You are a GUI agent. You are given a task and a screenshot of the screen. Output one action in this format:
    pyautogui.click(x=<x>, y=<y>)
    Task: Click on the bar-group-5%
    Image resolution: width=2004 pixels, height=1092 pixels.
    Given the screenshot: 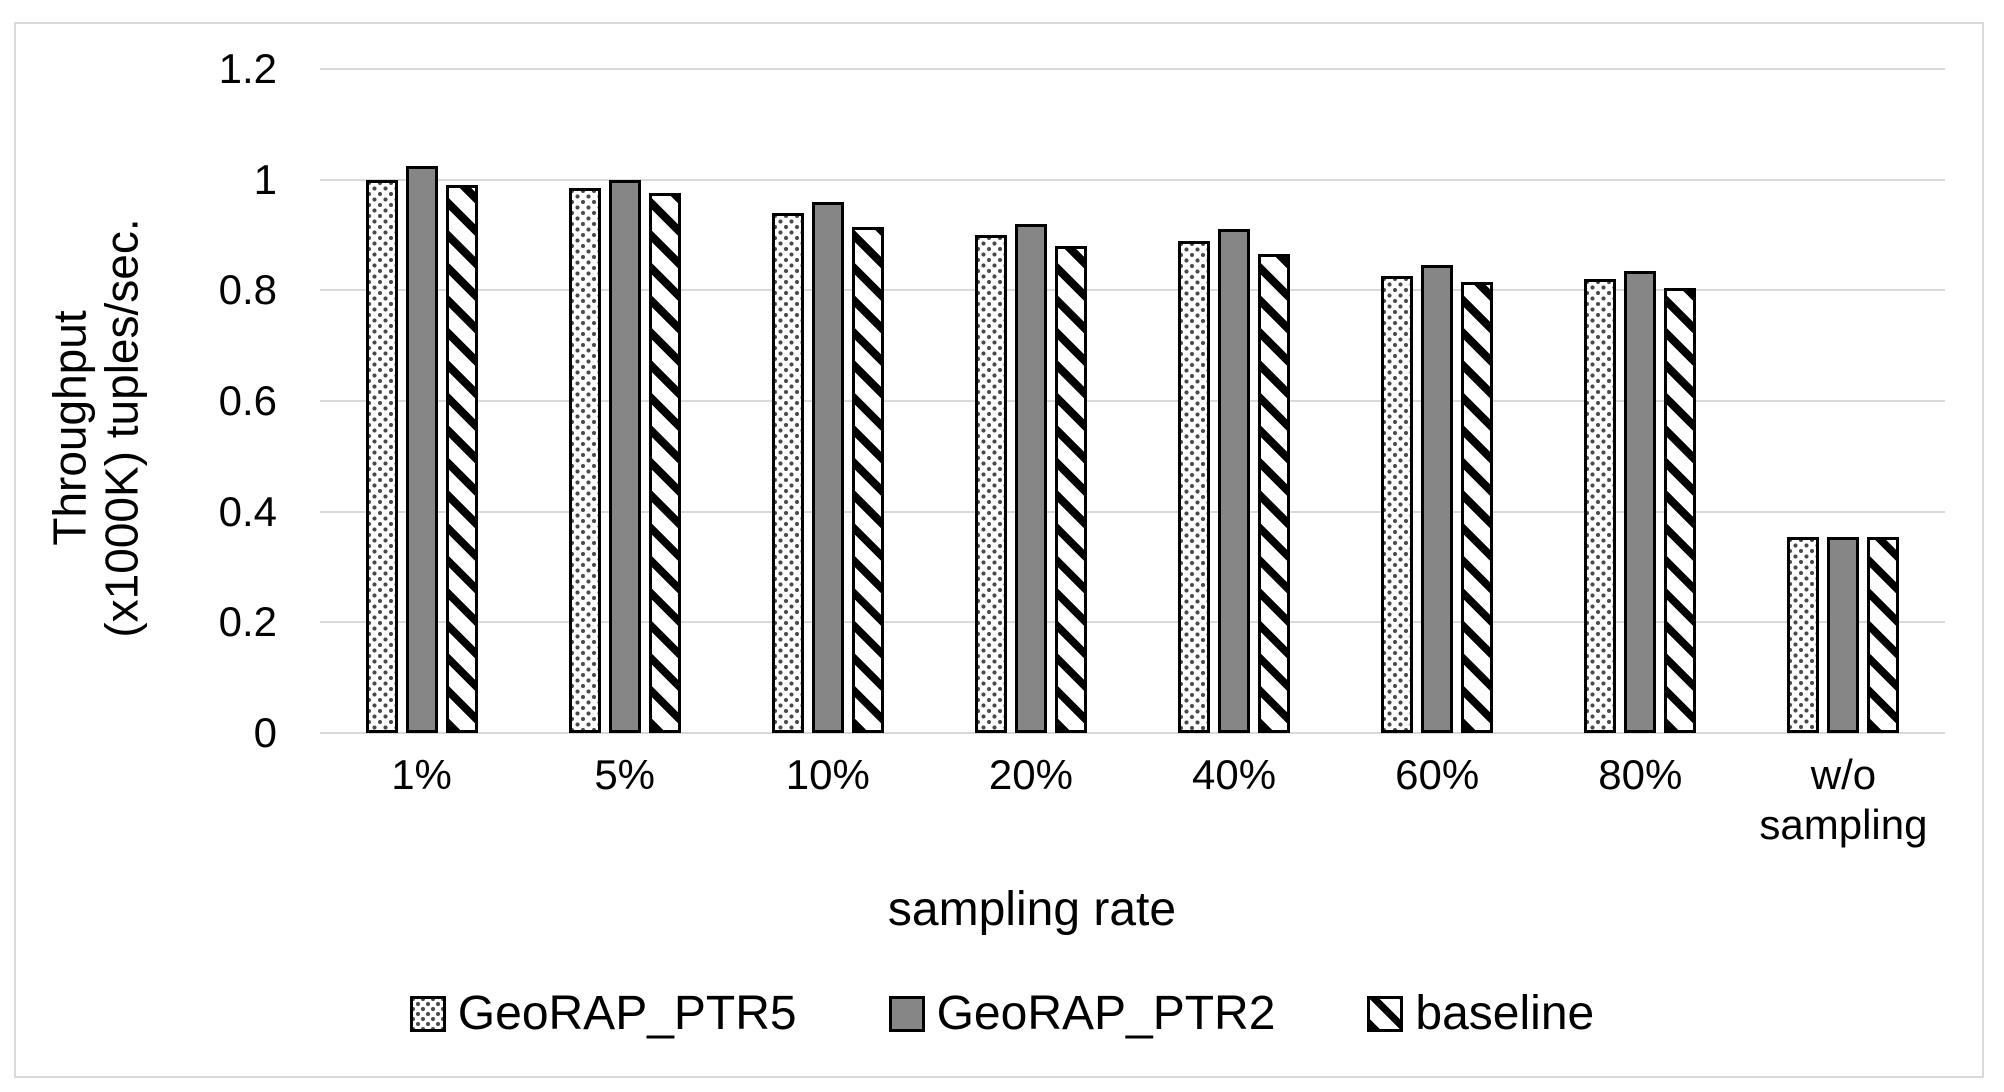 What is the action you would take?
    pyautogui.click(x=624, y=401)
    